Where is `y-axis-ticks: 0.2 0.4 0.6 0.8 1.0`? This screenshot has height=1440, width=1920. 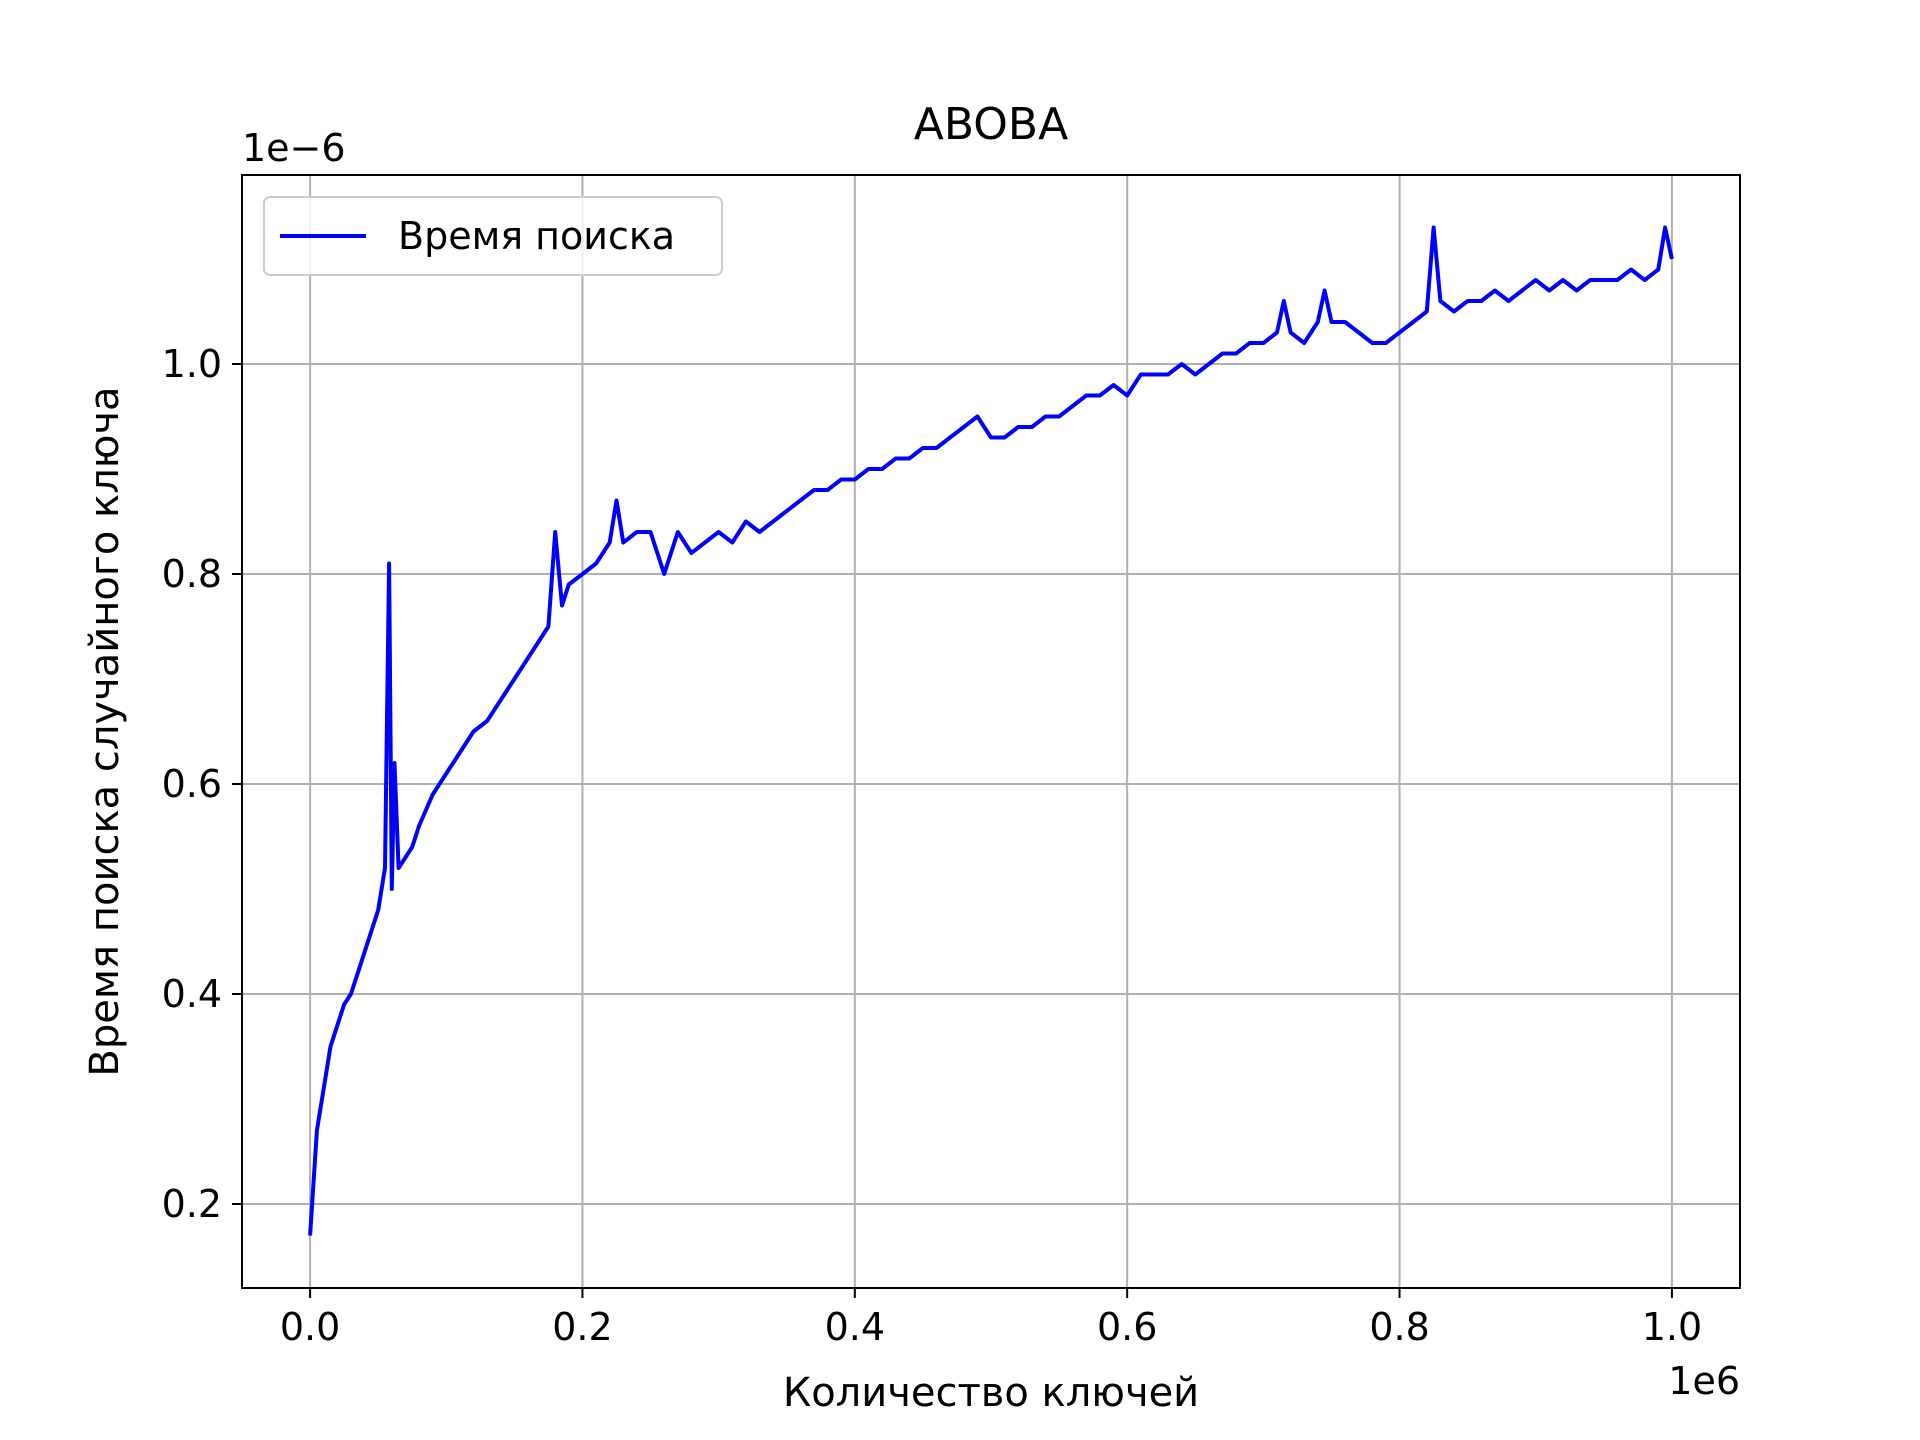
y-axis-ticks: 0.2 0.4 0.6 0.8 1.0 is located at coordinates (202, 784).